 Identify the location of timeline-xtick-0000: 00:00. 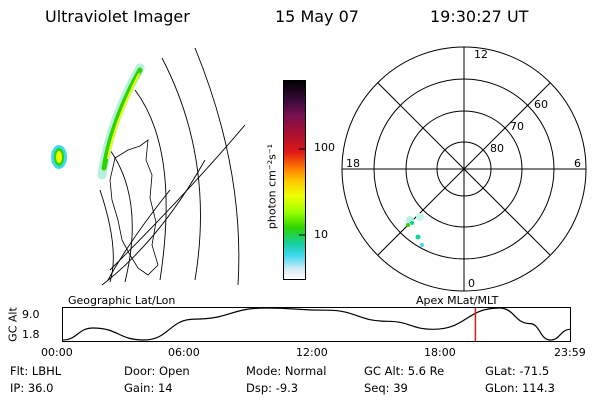
(57, 352).